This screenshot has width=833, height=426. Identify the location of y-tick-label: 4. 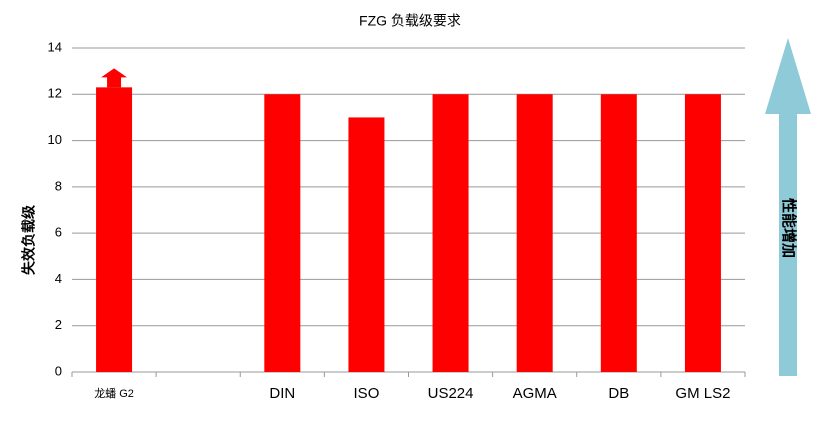
(58, 278).